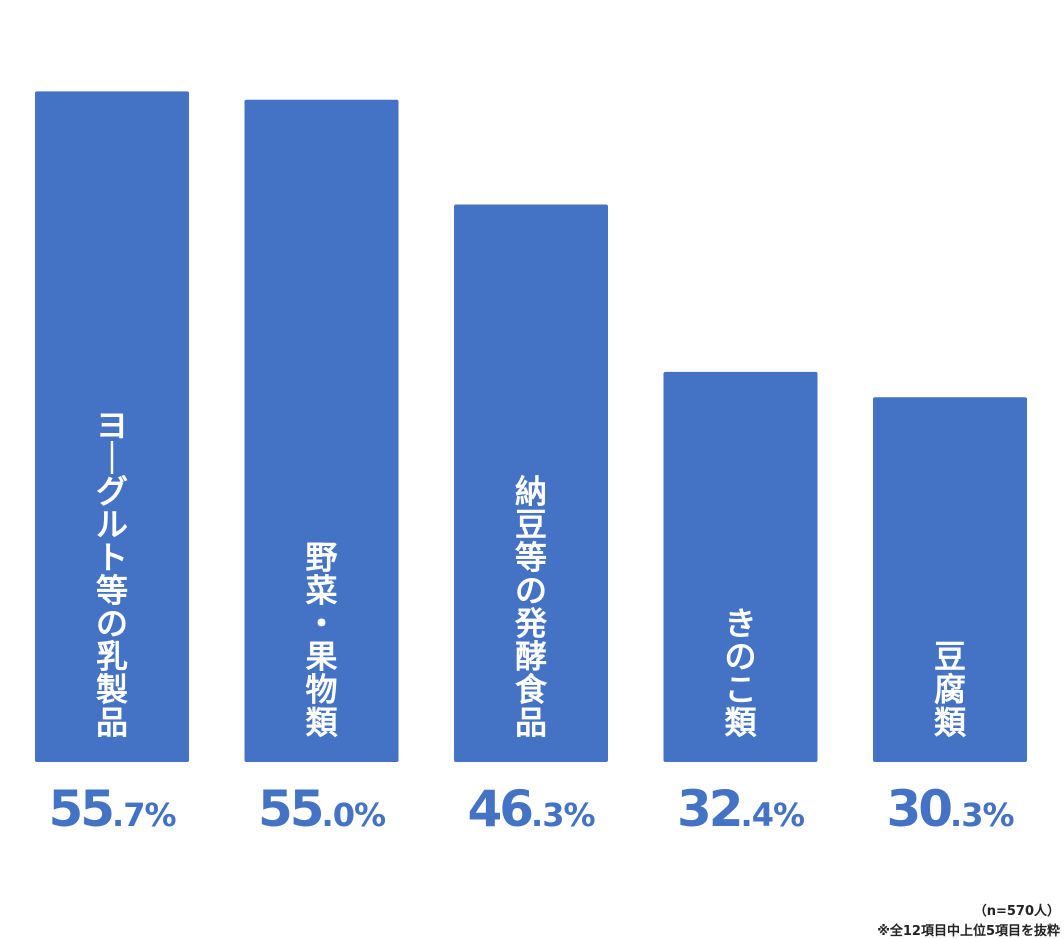 The height and width of the screenshot is (939, 1064). Describe the element at coordinates (112, 809) in the screenshot. I see `value-label-1: 55.7%` at that location.